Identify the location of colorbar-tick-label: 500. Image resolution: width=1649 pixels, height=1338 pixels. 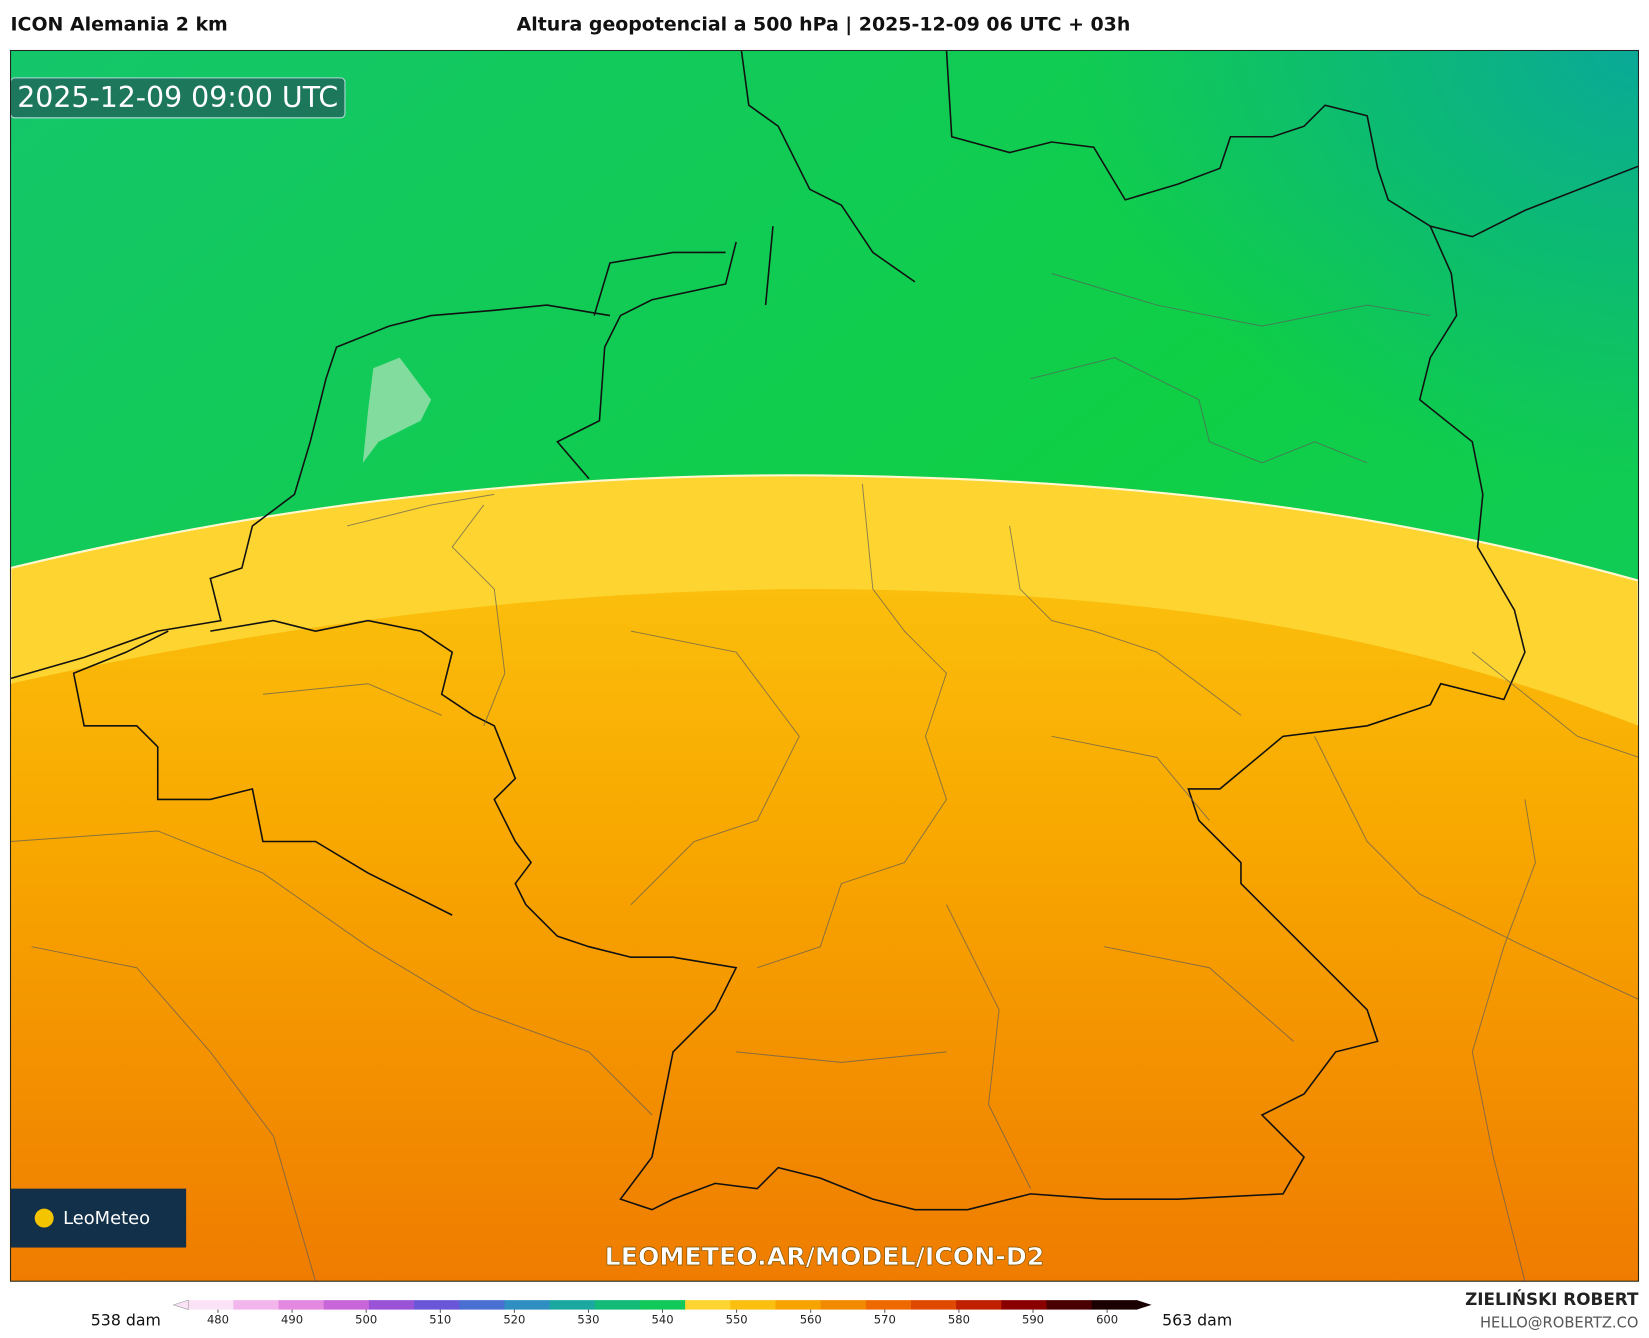
(366, 1320).